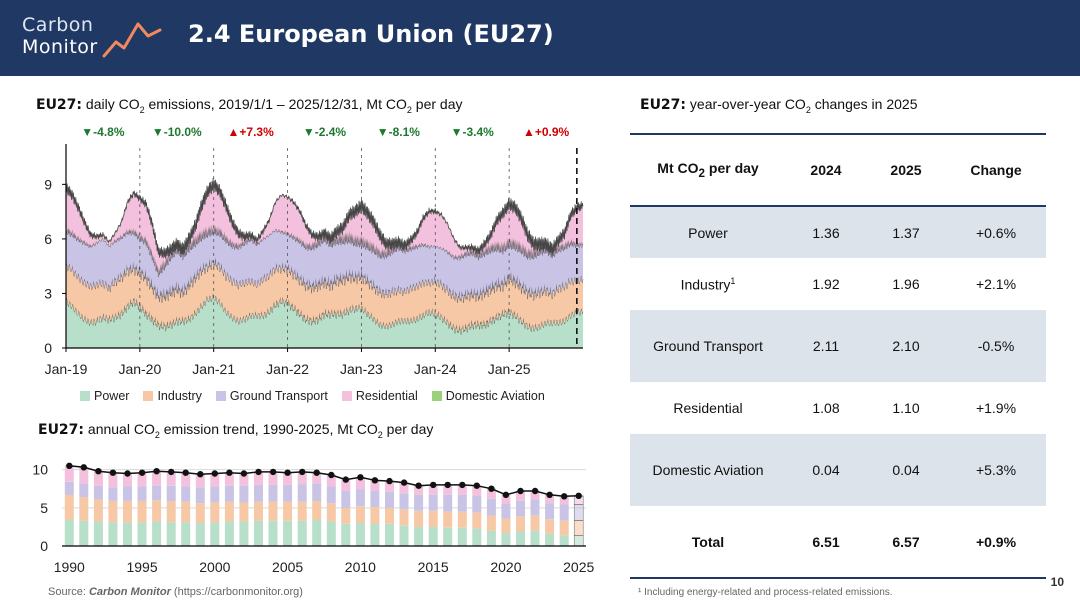  Describe the element at coordinates (838, 408) in the screenshot. I see `table-row: Residential 1.08 1.10 +1.9%` at that location.